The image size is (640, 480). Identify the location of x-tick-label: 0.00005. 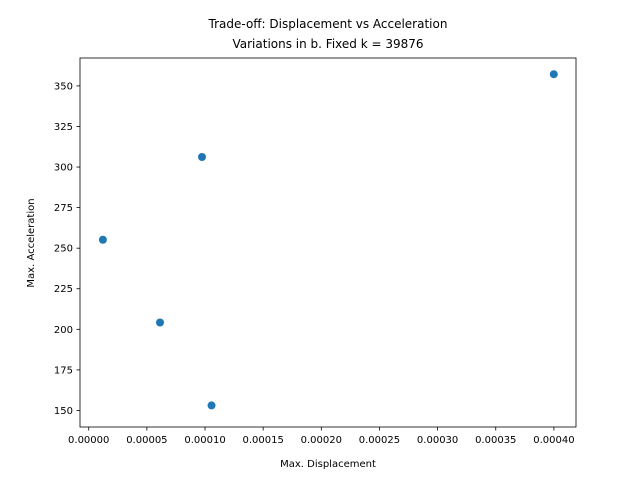
(146, 440).